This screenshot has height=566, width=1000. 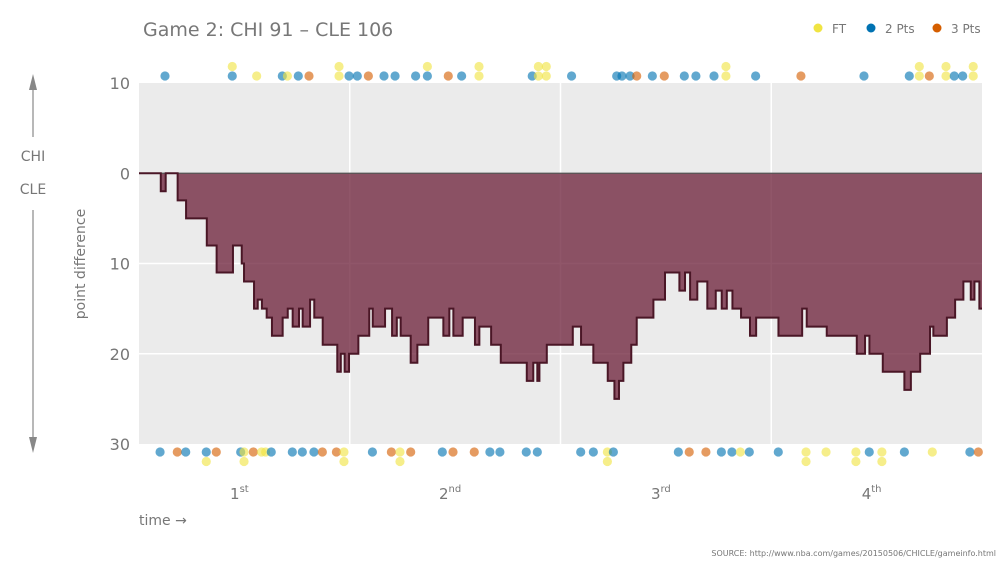 I want to click on y-tick-label: 0, so click(x=125, y=173).